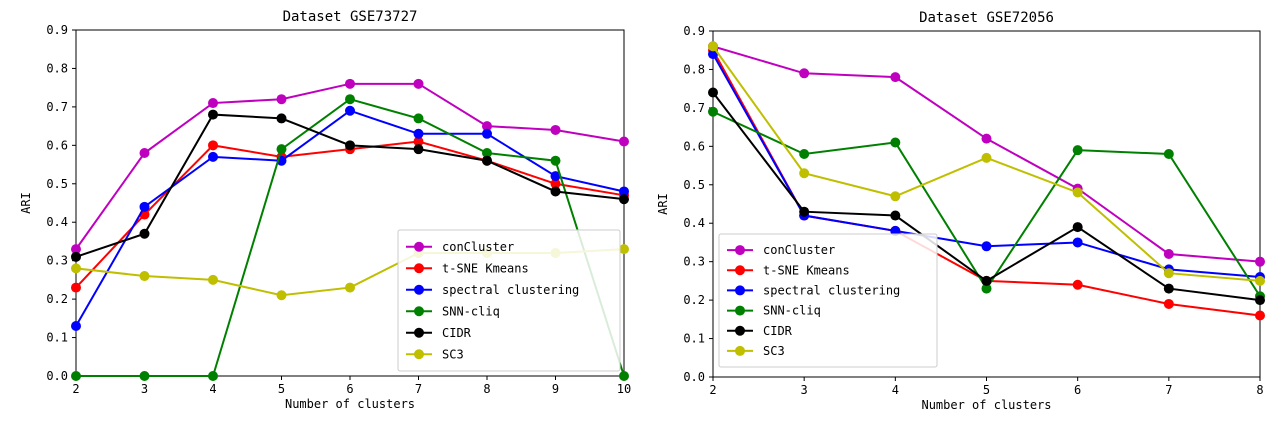  I want to click on chart-1-legend-label-sc3: SC3, so click(774, 351).